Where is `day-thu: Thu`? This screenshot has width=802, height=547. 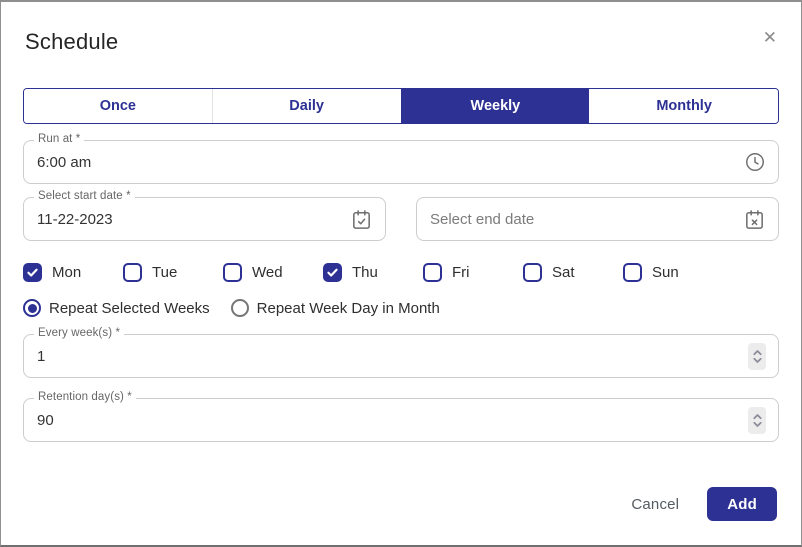 day-thu: Thu is located at coordinates (373, 272).